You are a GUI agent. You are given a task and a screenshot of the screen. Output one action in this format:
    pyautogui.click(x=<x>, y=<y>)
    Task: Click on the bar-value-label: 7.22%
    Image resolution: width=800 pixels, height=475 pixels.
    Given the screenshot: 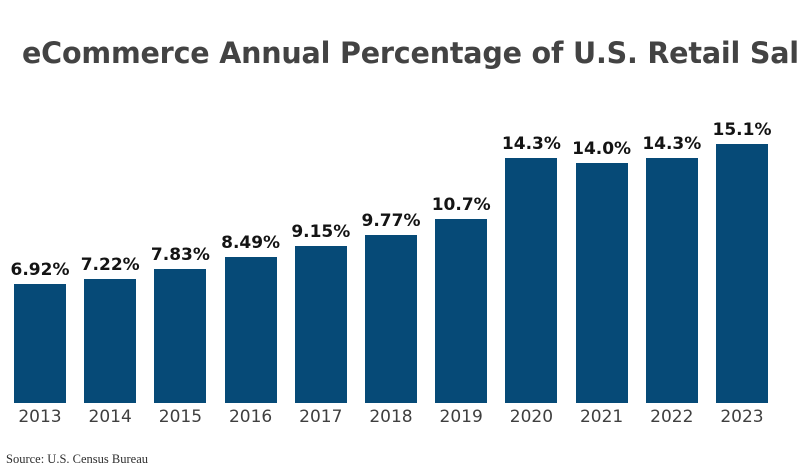 What is the action you would take?
    pyautogui.click(x=110, y=265)
    